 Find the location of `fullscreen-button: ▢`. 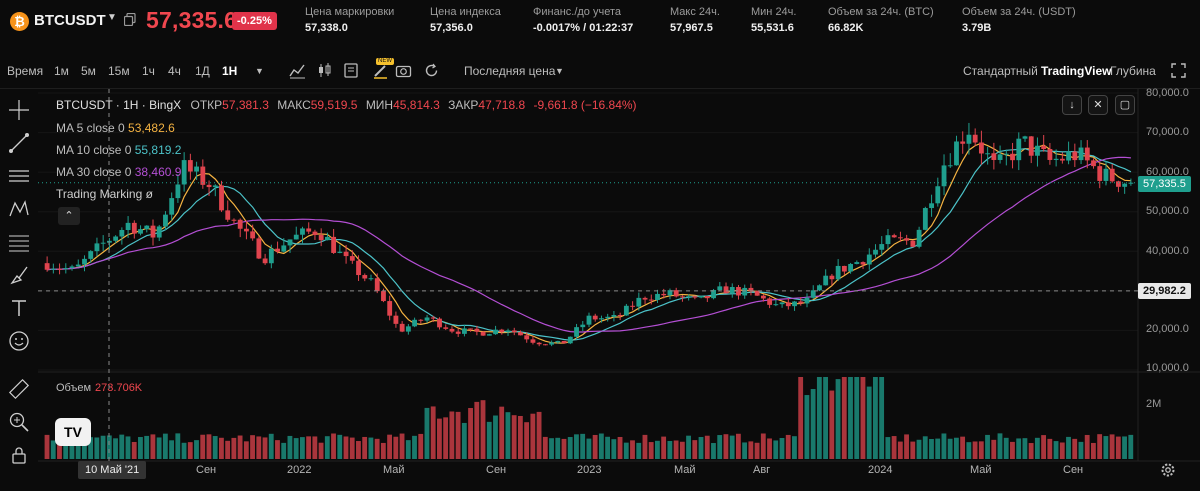

fullscreen-button: ▢ is located at coordinates (1125, 105).